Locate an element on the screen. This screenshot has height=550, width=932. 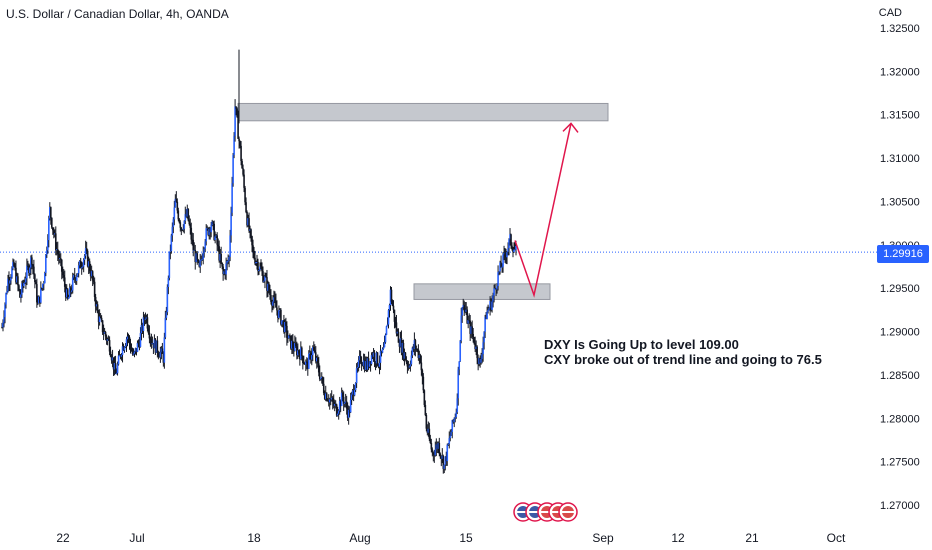
x-axis: 22 Jul 18 Aug 15 Sep 12 21 Oct is located at coordinates (451, 538).